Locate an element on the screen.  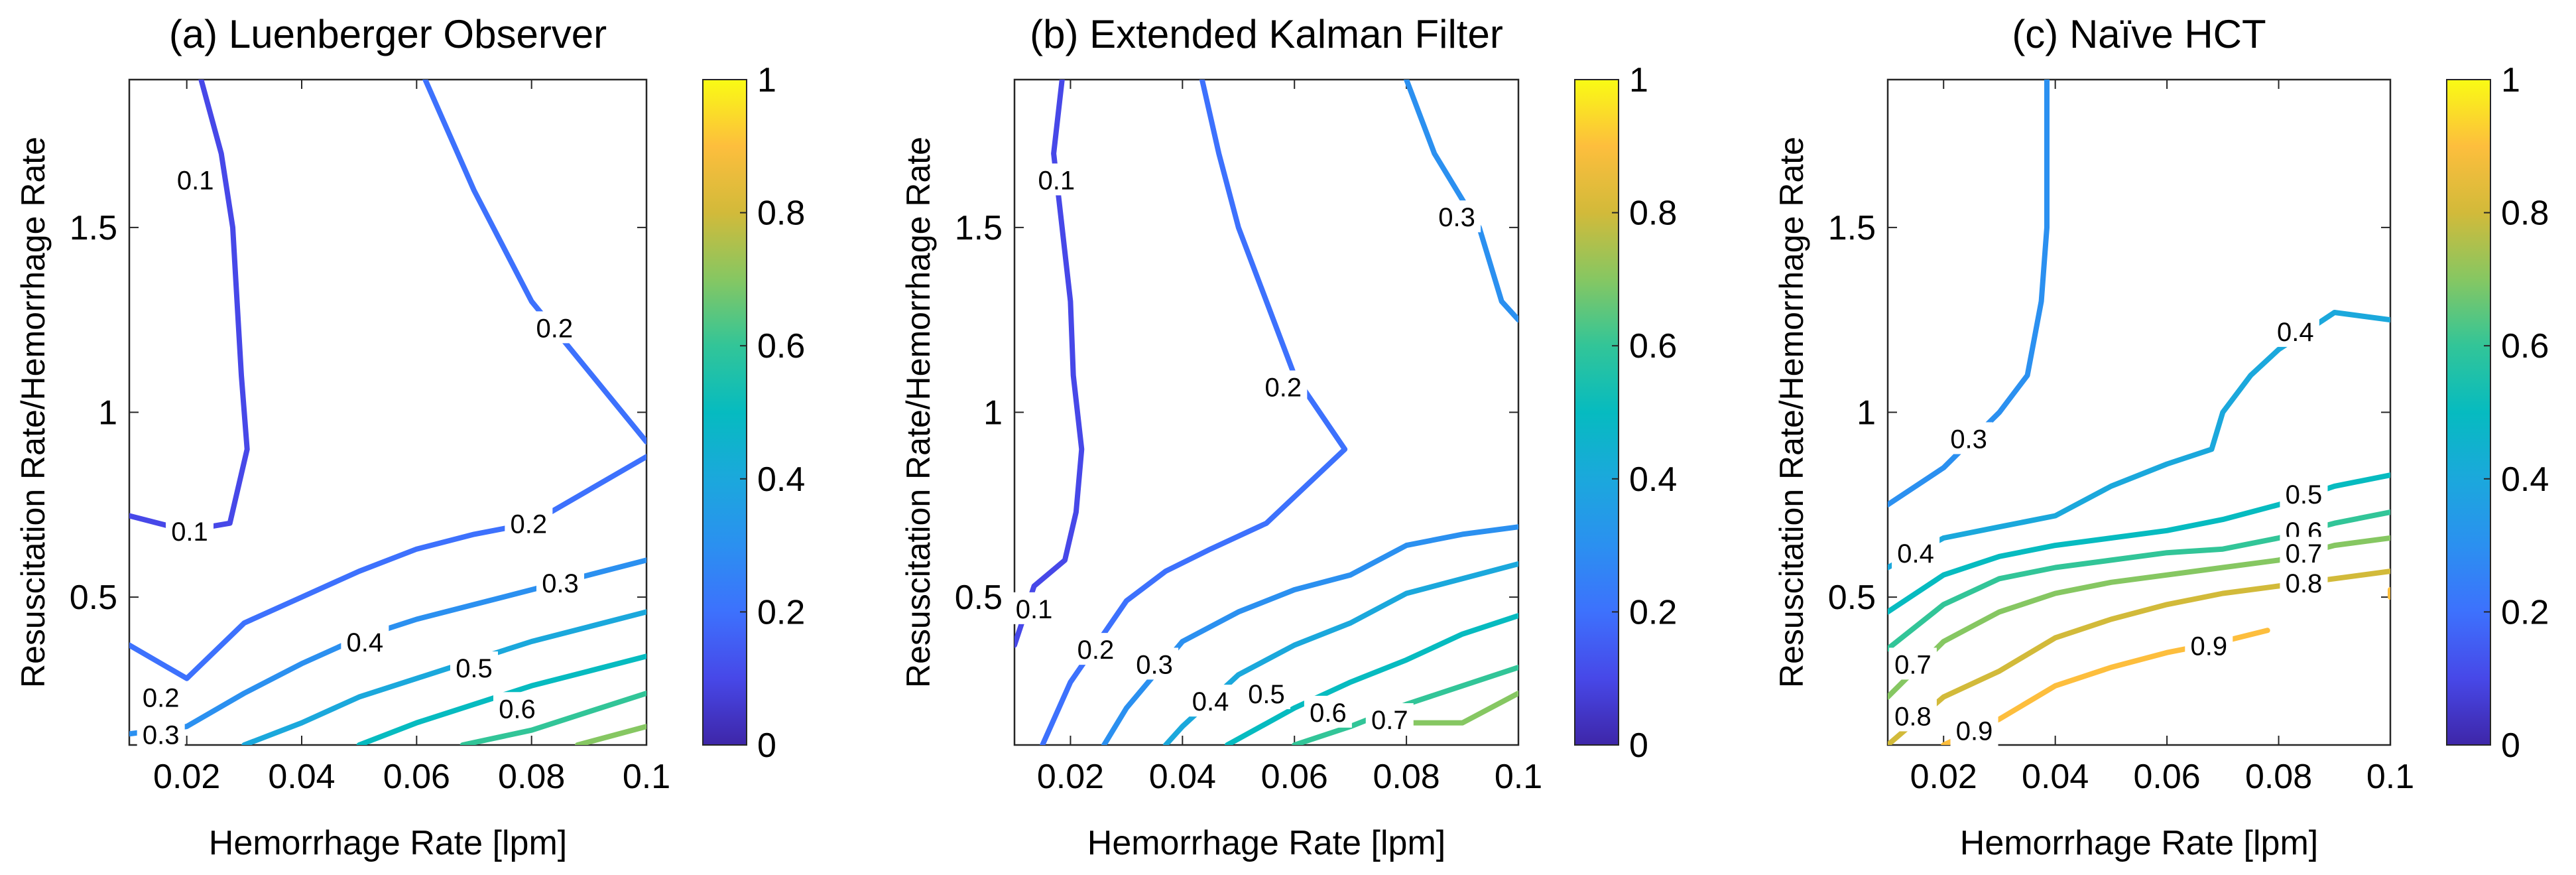
plot-area is located at coordinates (2139, 412).